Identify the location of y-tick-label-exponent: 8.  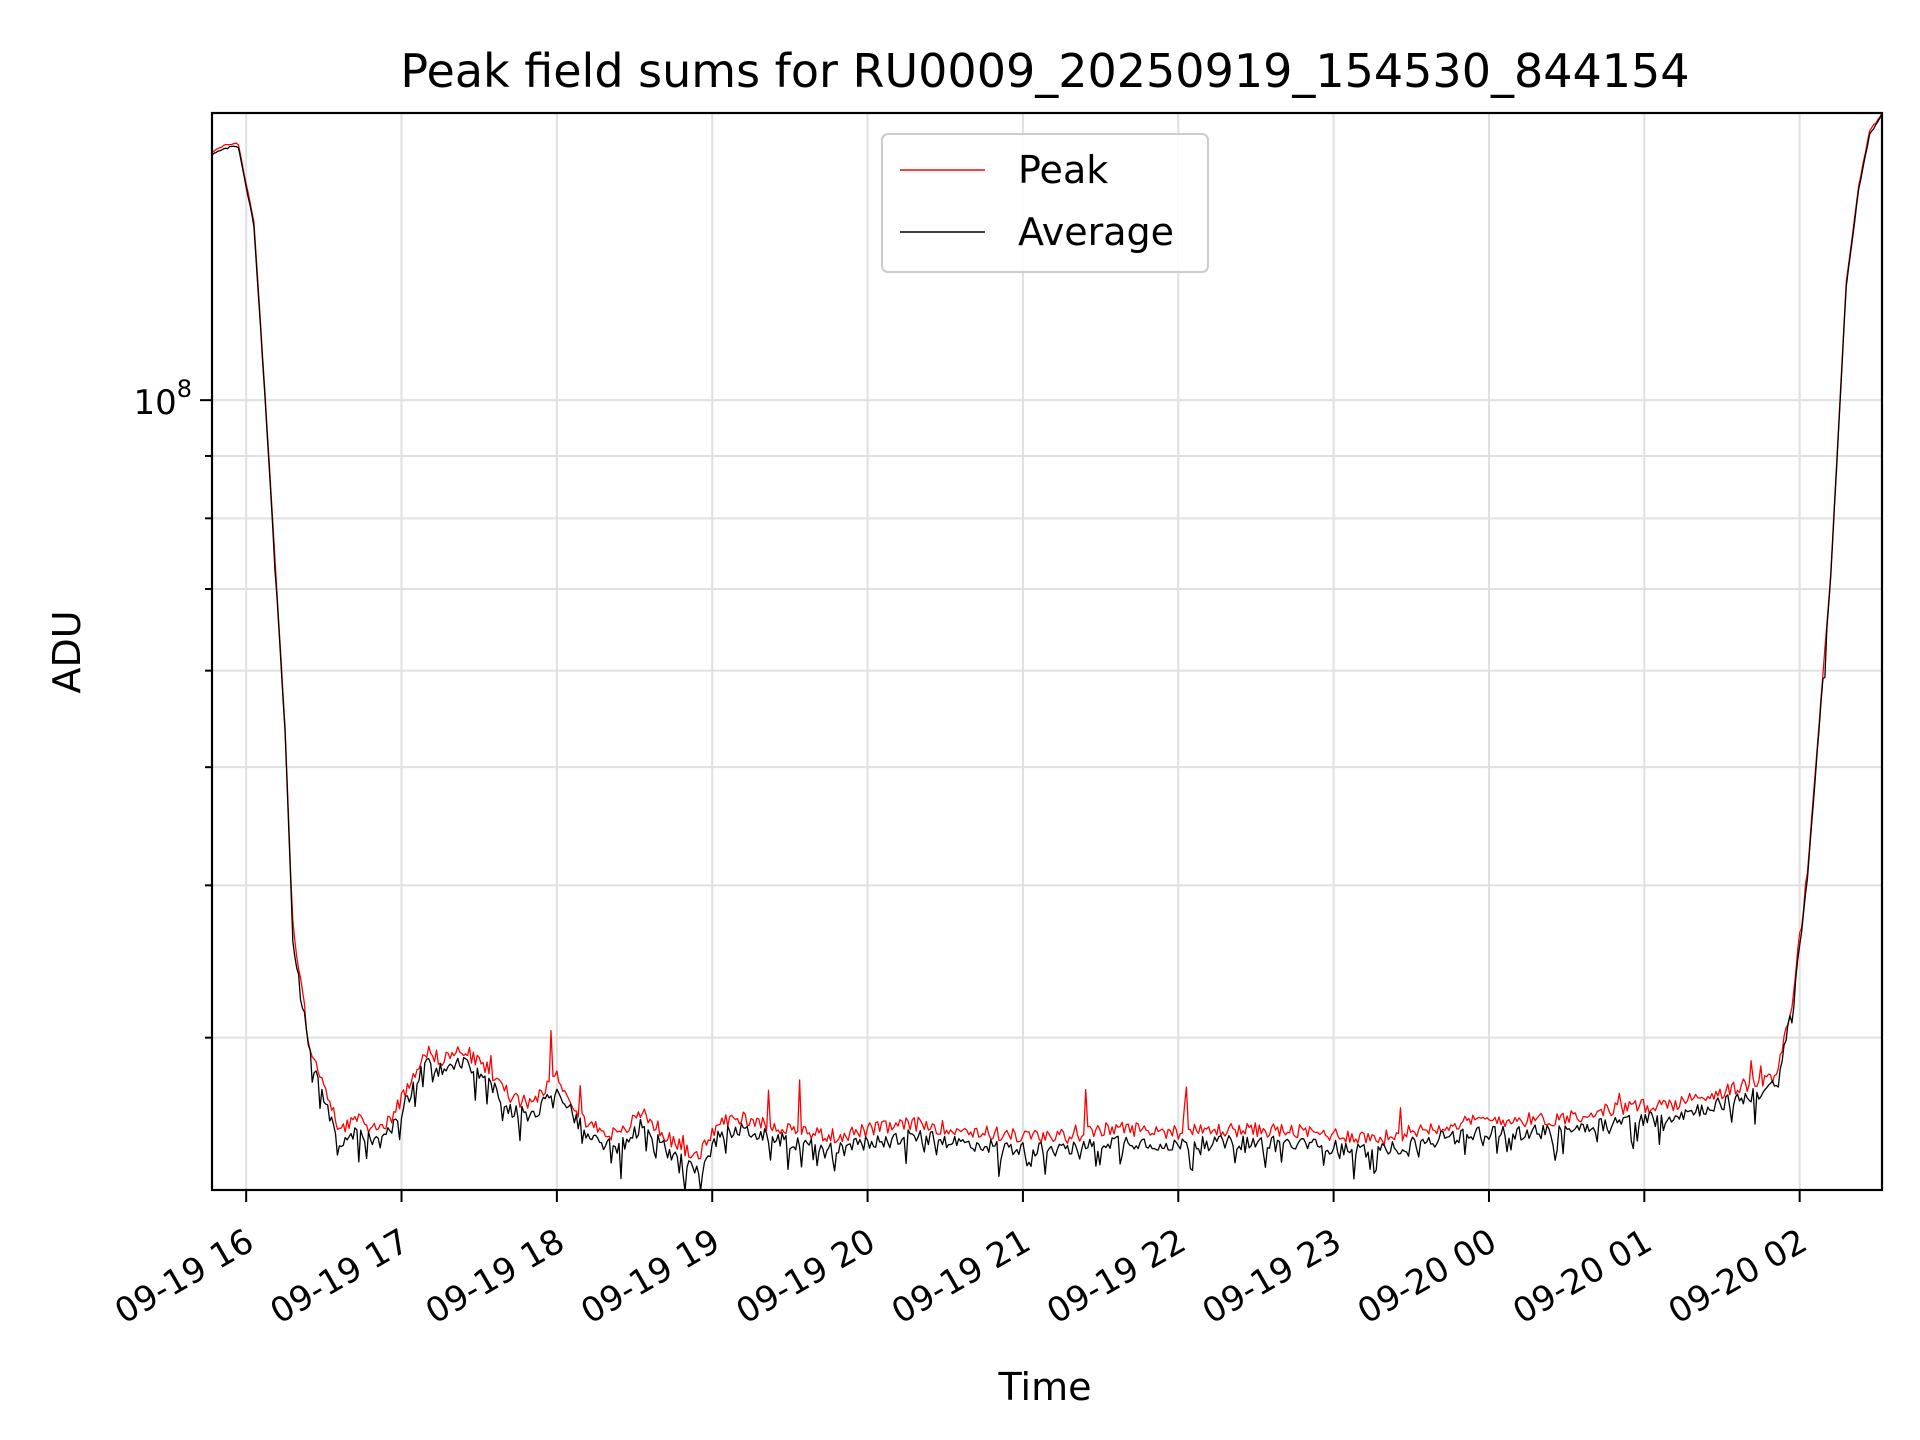
(184, 389).